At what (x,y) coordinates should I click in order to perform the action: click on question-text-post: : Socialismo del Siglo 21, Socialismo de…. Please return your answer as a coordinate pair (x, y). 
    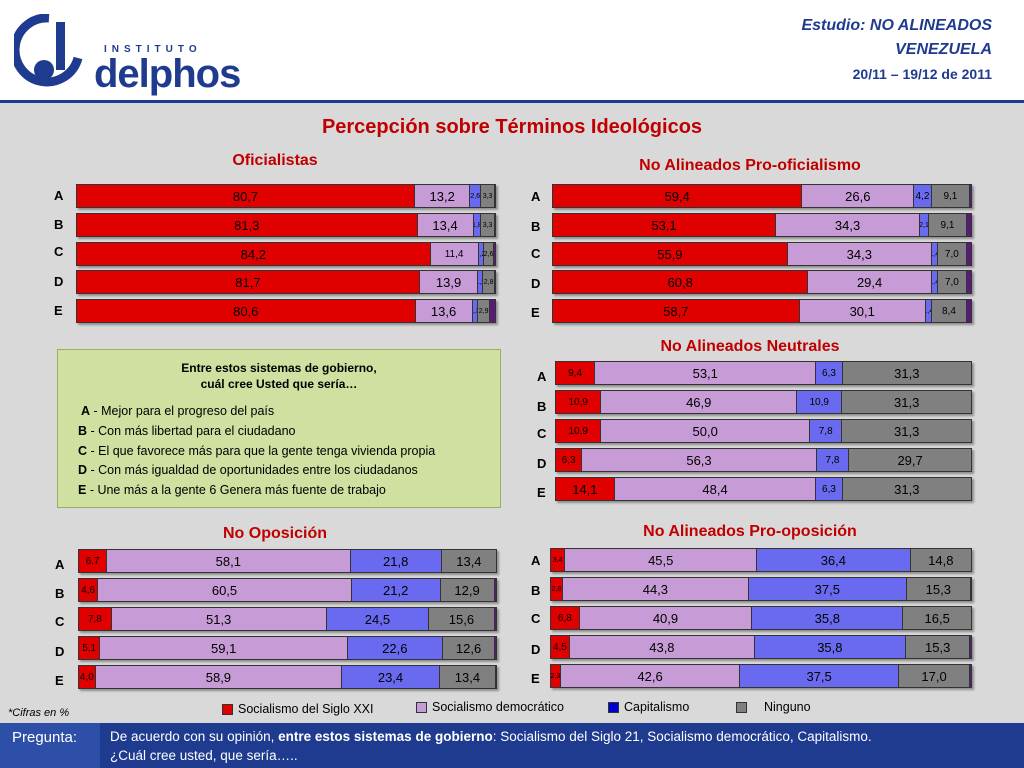
    Looking at the image, I should click on (682, 736).